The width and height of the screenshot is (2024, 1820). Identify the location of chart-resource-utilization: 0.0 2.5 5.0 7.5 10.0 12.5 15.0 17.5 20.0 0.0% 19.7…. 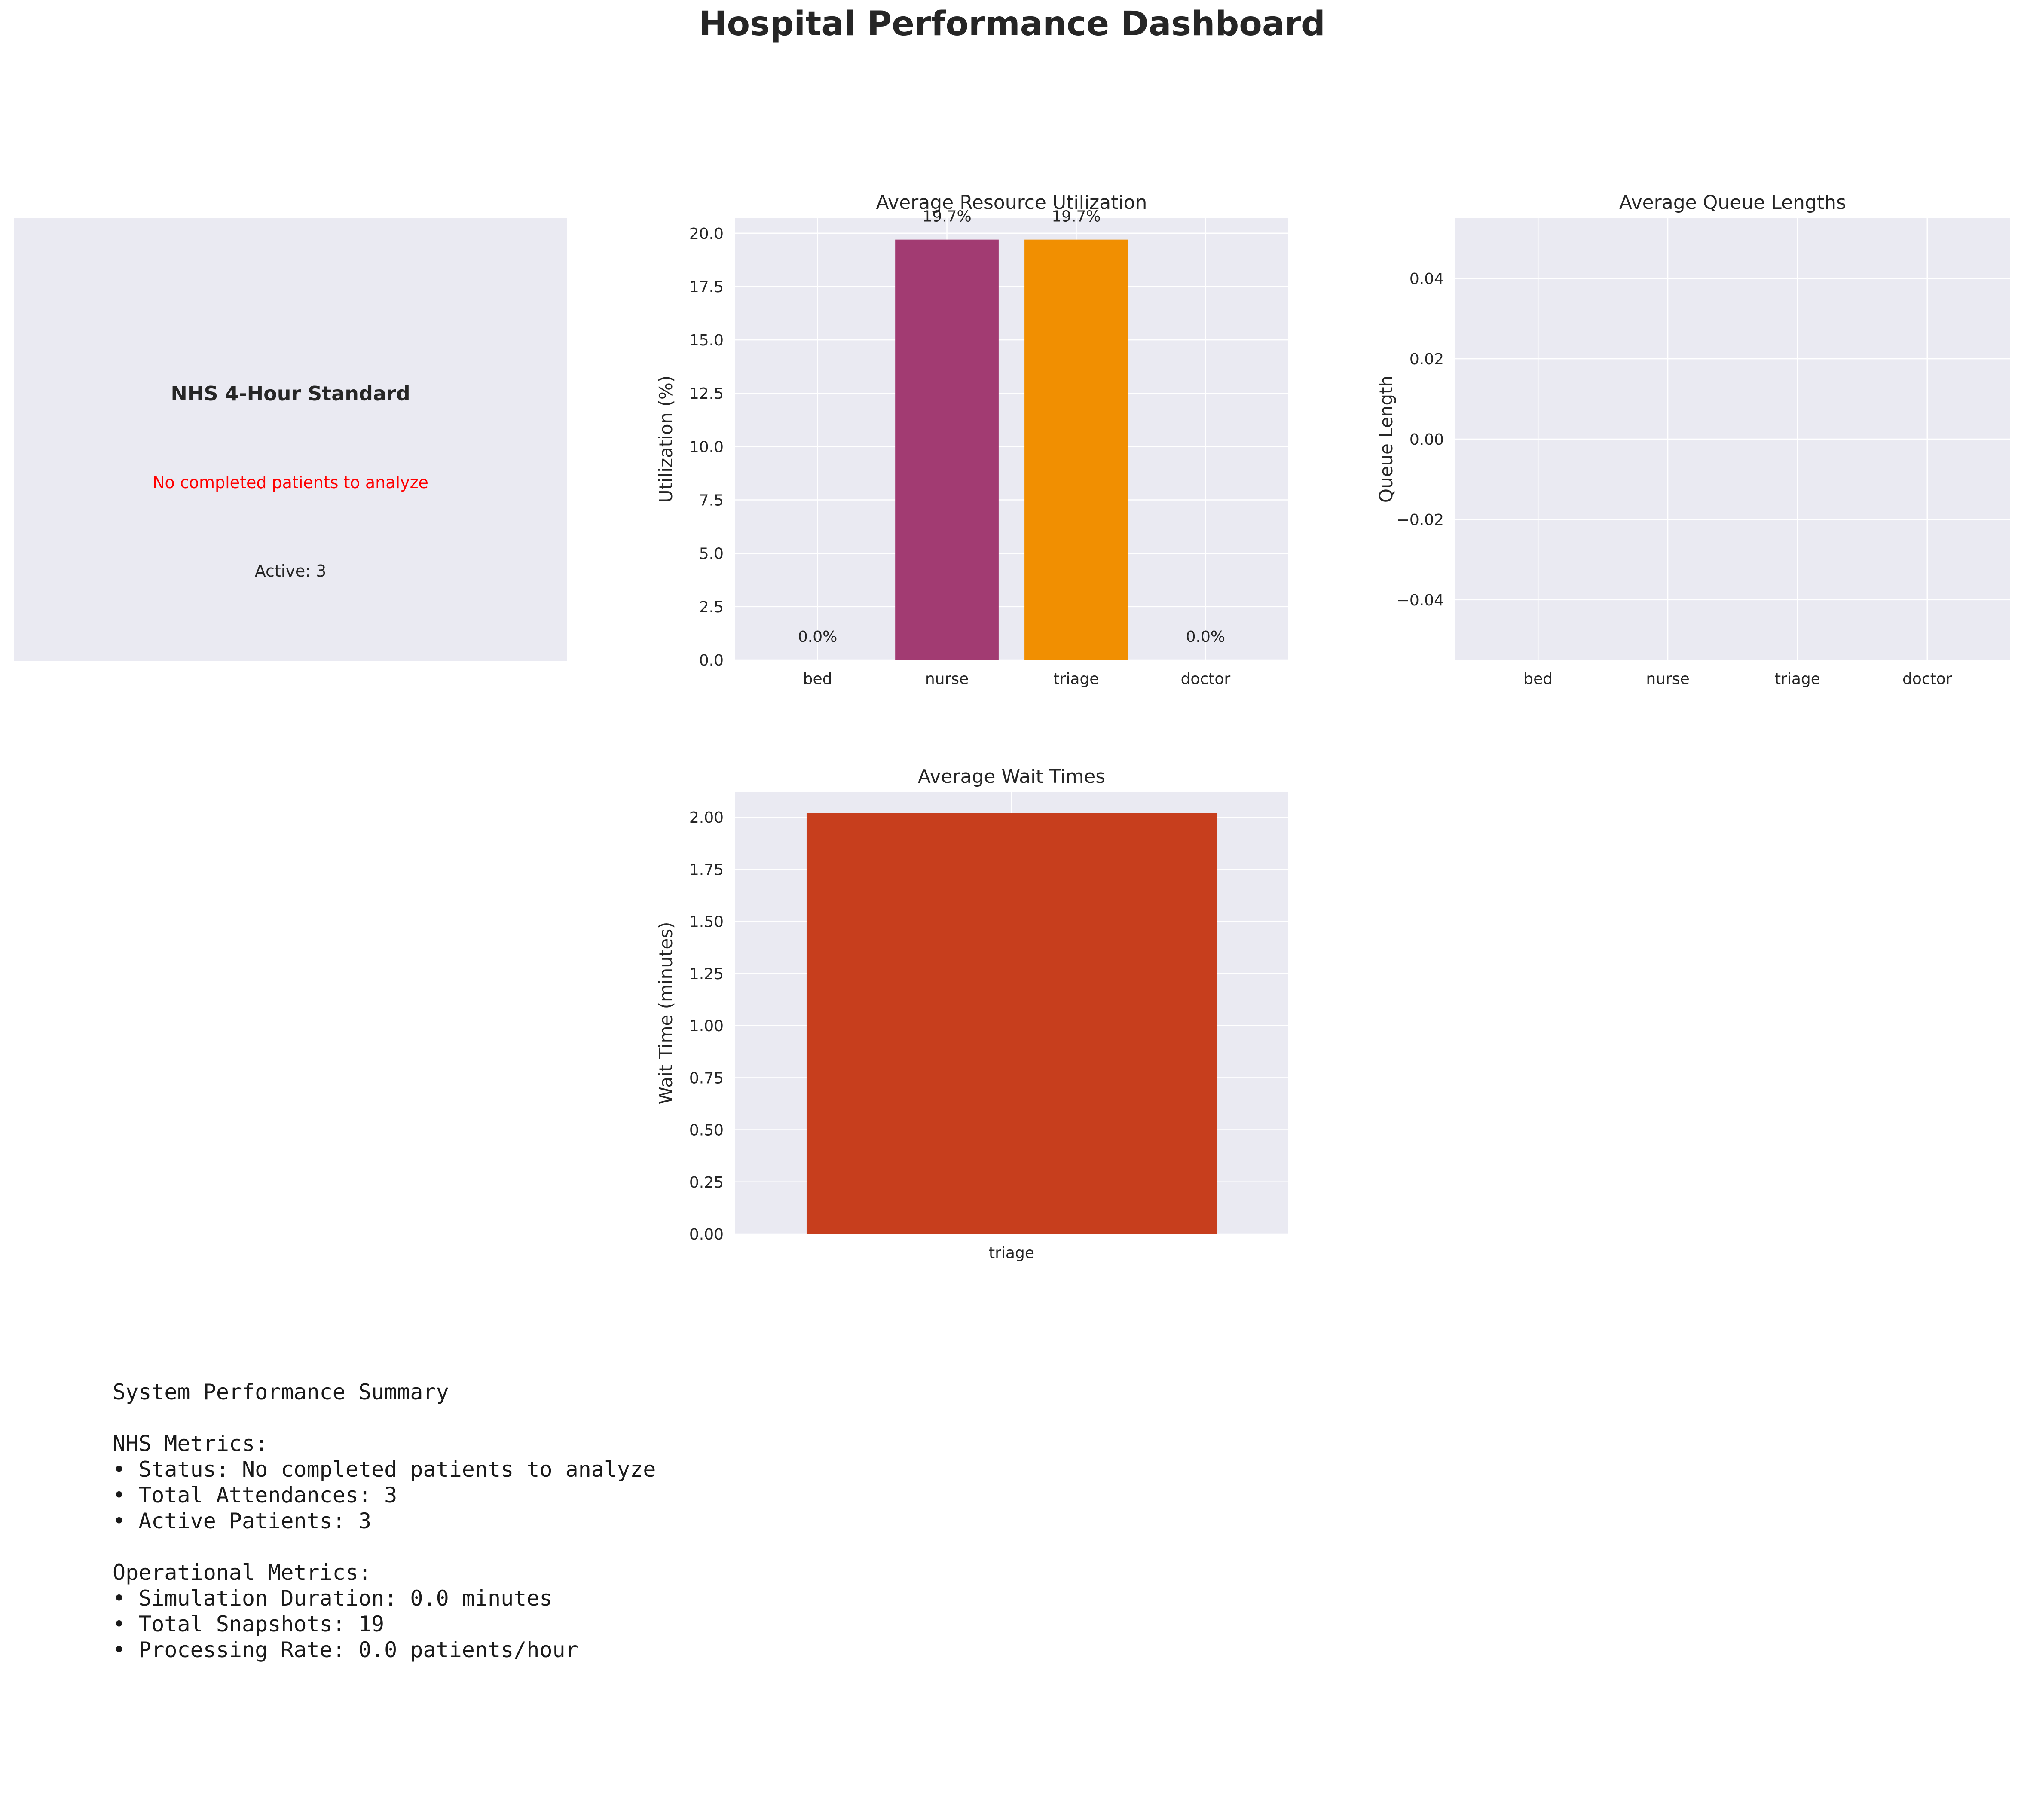
(972, 440).